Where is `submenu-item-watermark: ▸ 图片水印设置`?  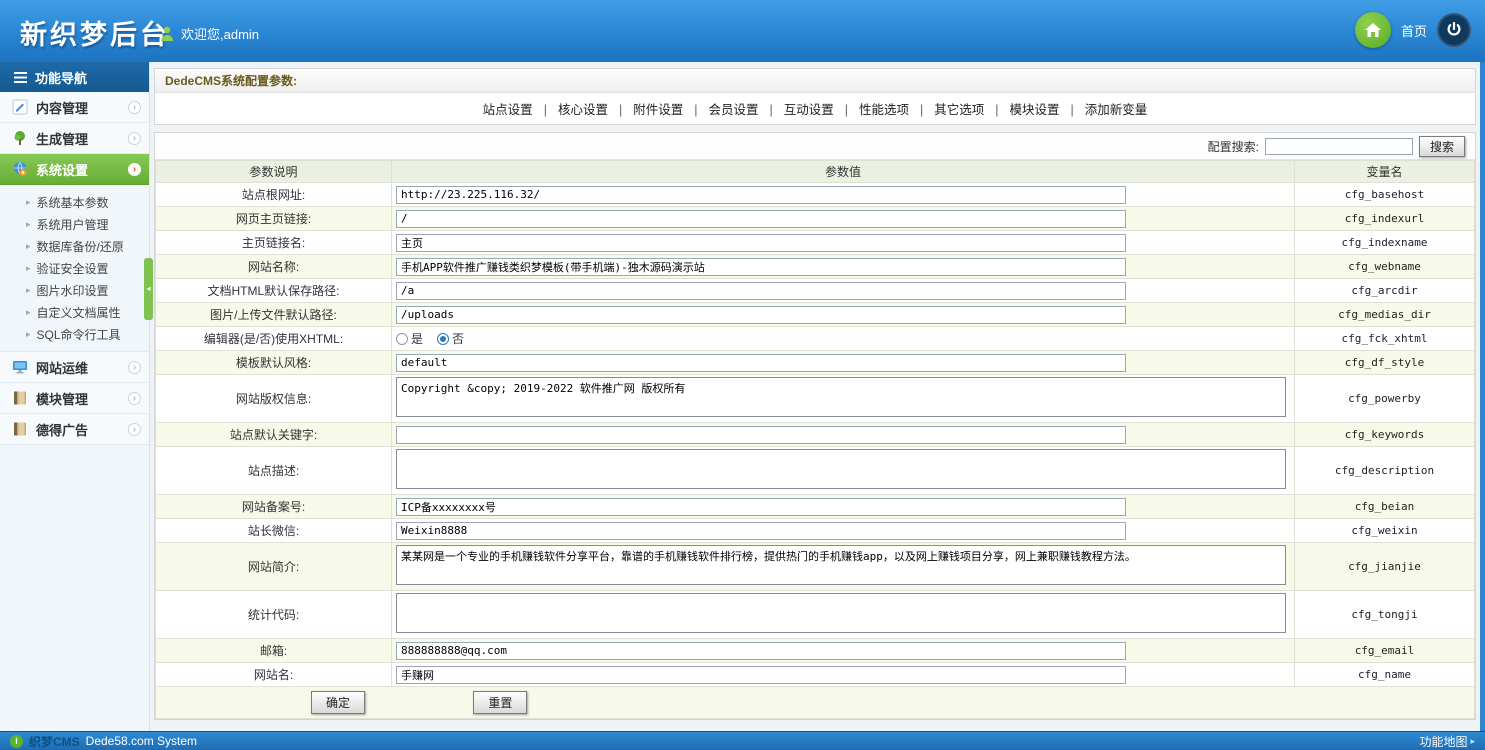 submenu-item-watermark: ▸ 图片水印设置 is located at coordinates (74, 290).